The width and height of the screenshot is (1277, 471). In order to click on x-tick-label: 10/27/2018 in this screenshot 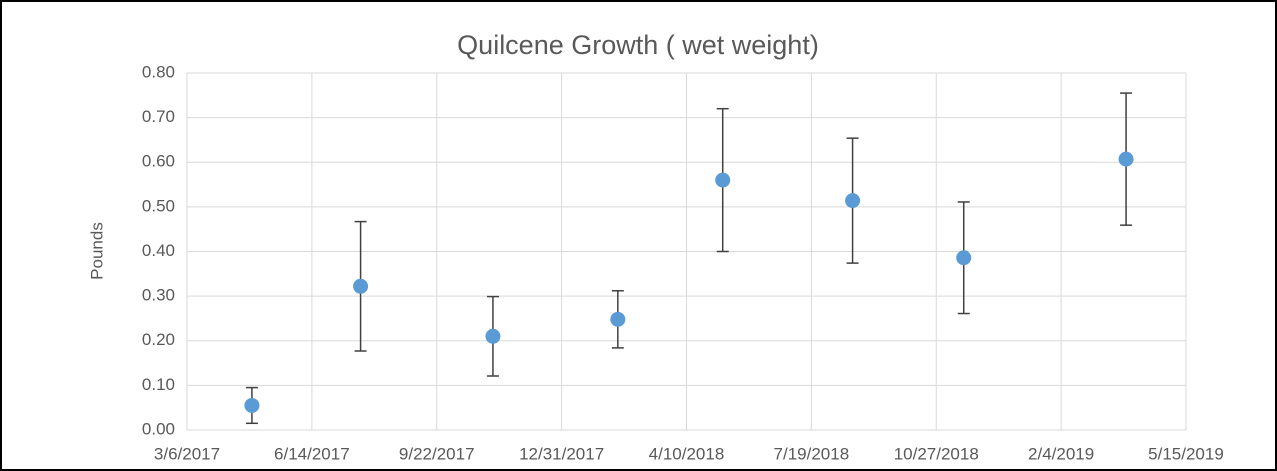, I will do `click(936, 453)`.